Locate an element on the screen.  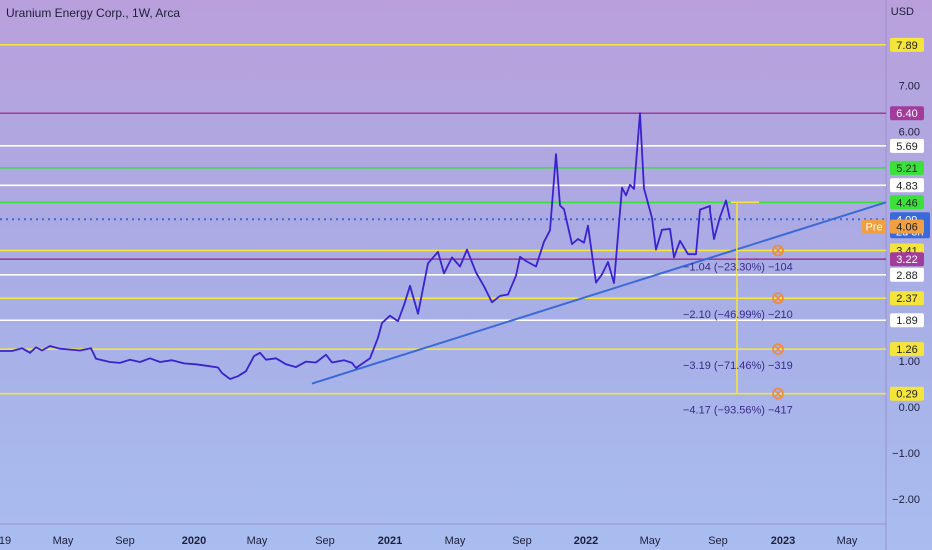
level-6-40-label-text: 6.40 is located at coordinates (906, 114).